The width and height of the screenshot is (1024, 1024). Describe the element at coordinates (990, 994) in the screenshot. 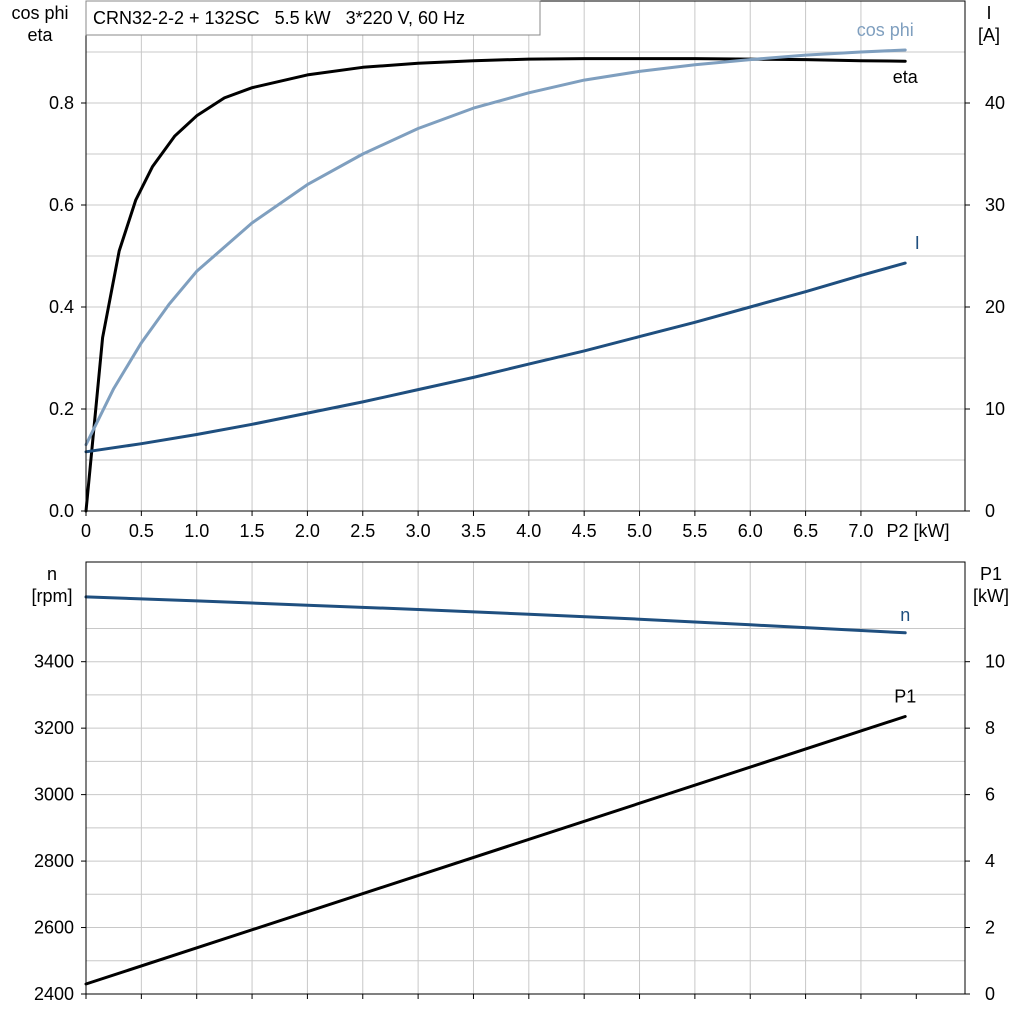

I see `bottom-right-tick-label: 0` at that location.